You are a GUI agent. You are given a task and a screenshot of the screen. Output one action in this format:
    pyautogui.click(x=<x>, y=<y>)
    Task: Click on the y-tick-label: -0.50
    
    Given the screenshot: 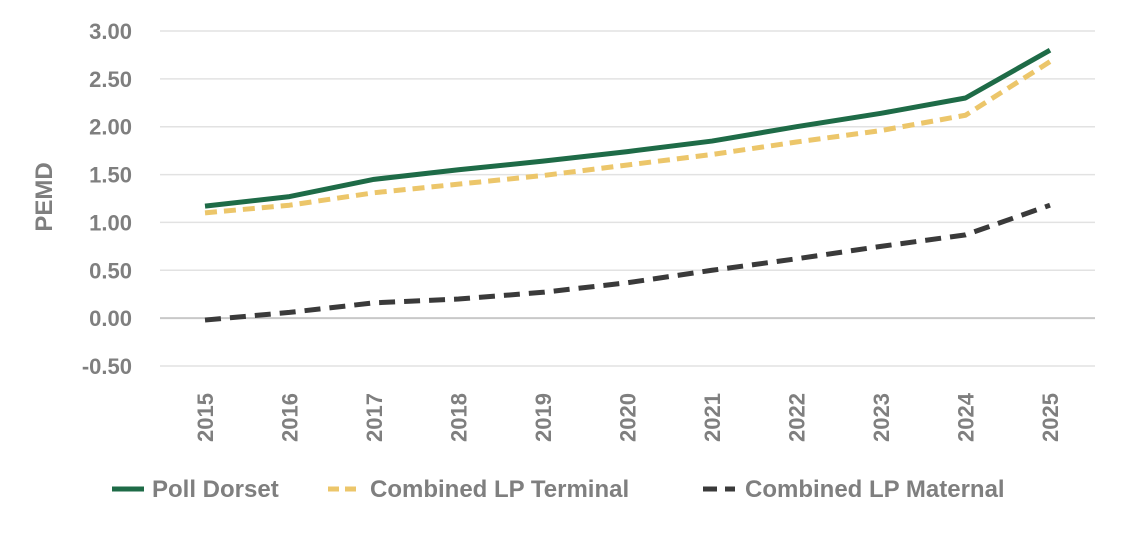 What is the action you would take?
    pyautogui.click(x=107, y=366)
    